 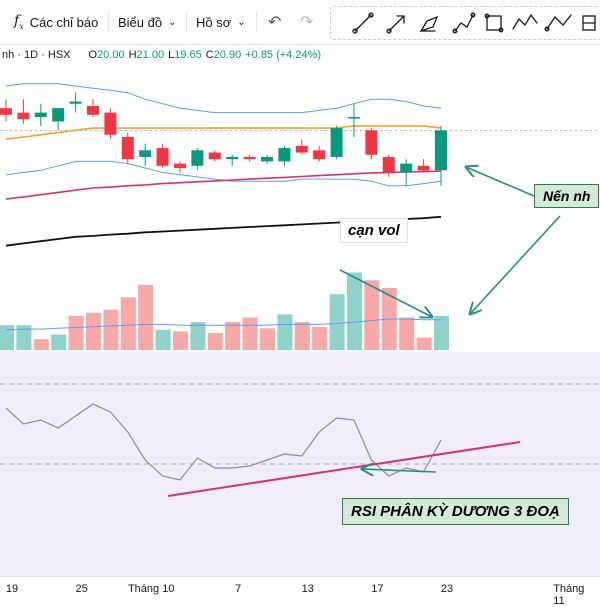 I want to click on wave-icon, so click(x=525, y=21).